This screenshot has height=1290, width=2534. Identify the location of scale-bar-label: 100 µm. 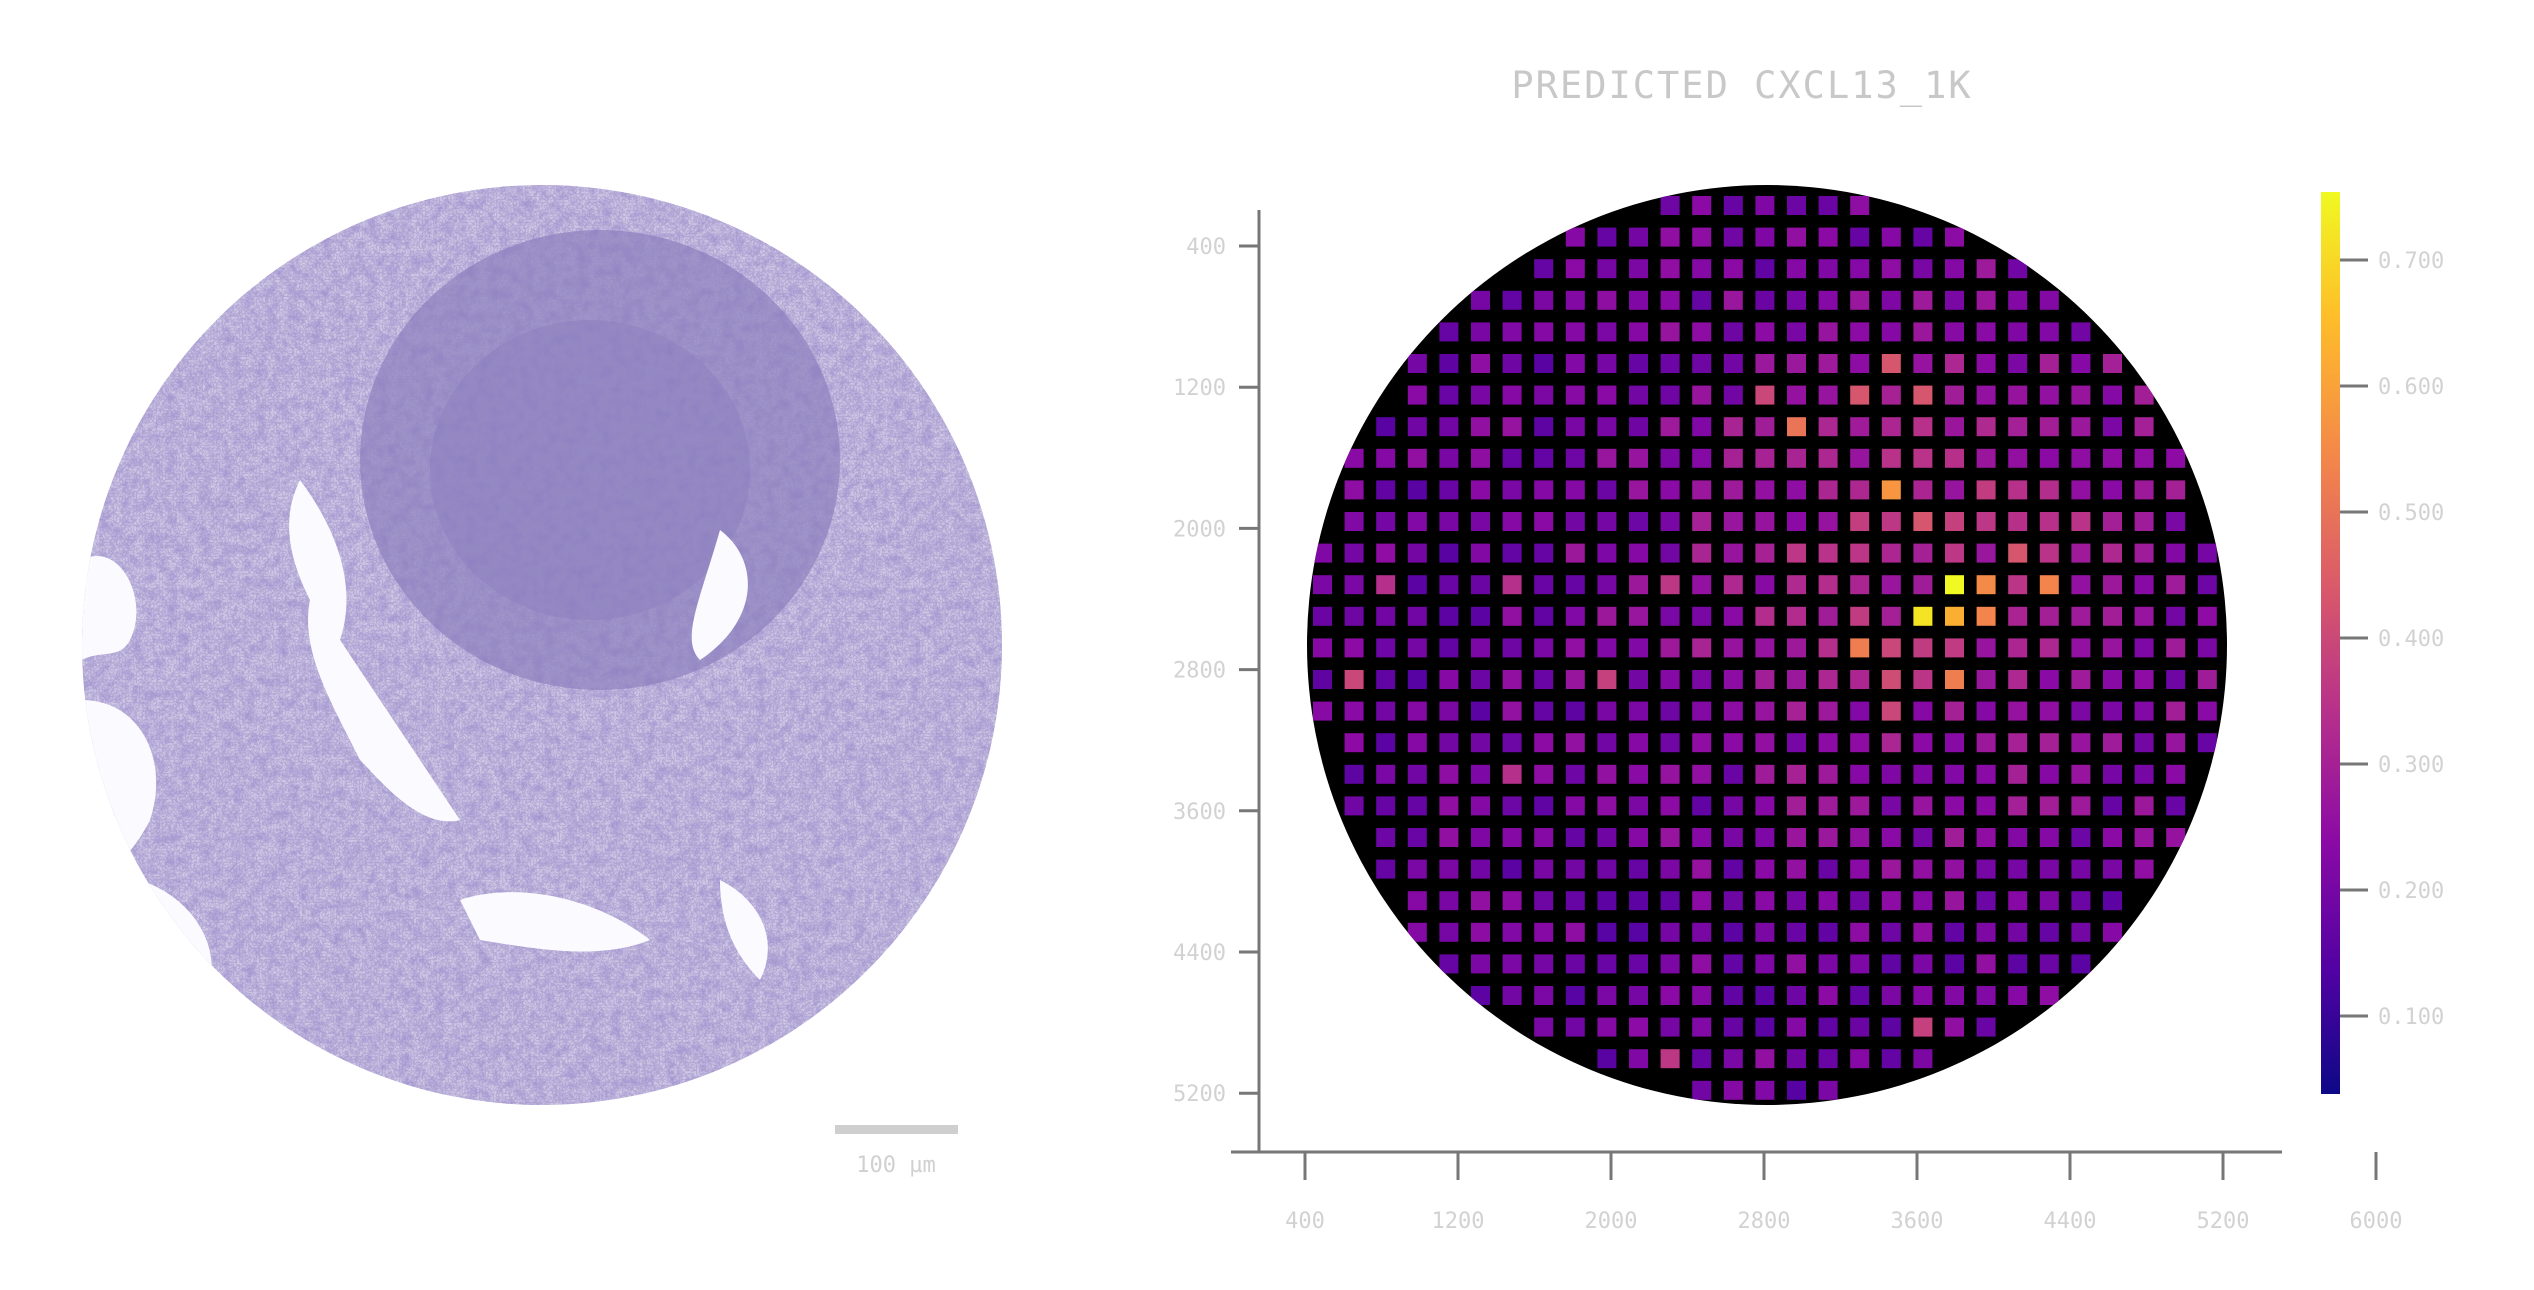
(895, 1165).